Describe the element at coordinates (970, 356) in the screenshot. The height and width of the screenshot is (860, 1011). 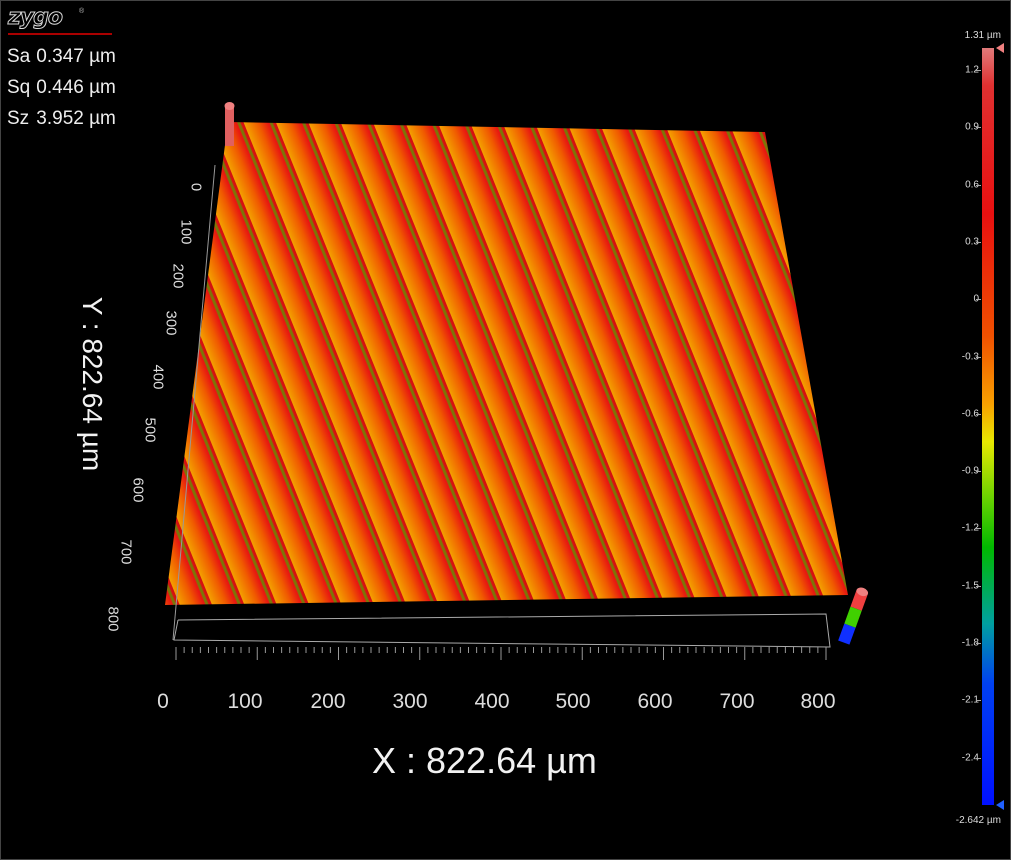
I see `colorbar-tick-label: -0.3` at that location.